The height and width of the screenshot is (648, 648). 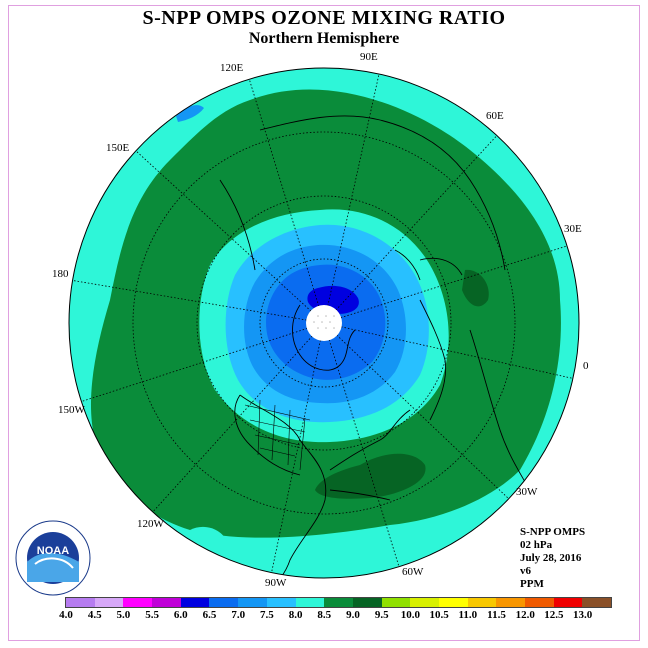 What do you see at coordinates (209, 615) in the screenshot?
I see `colorbar-tick-label: 6.5` at bounding box center [209, 615].